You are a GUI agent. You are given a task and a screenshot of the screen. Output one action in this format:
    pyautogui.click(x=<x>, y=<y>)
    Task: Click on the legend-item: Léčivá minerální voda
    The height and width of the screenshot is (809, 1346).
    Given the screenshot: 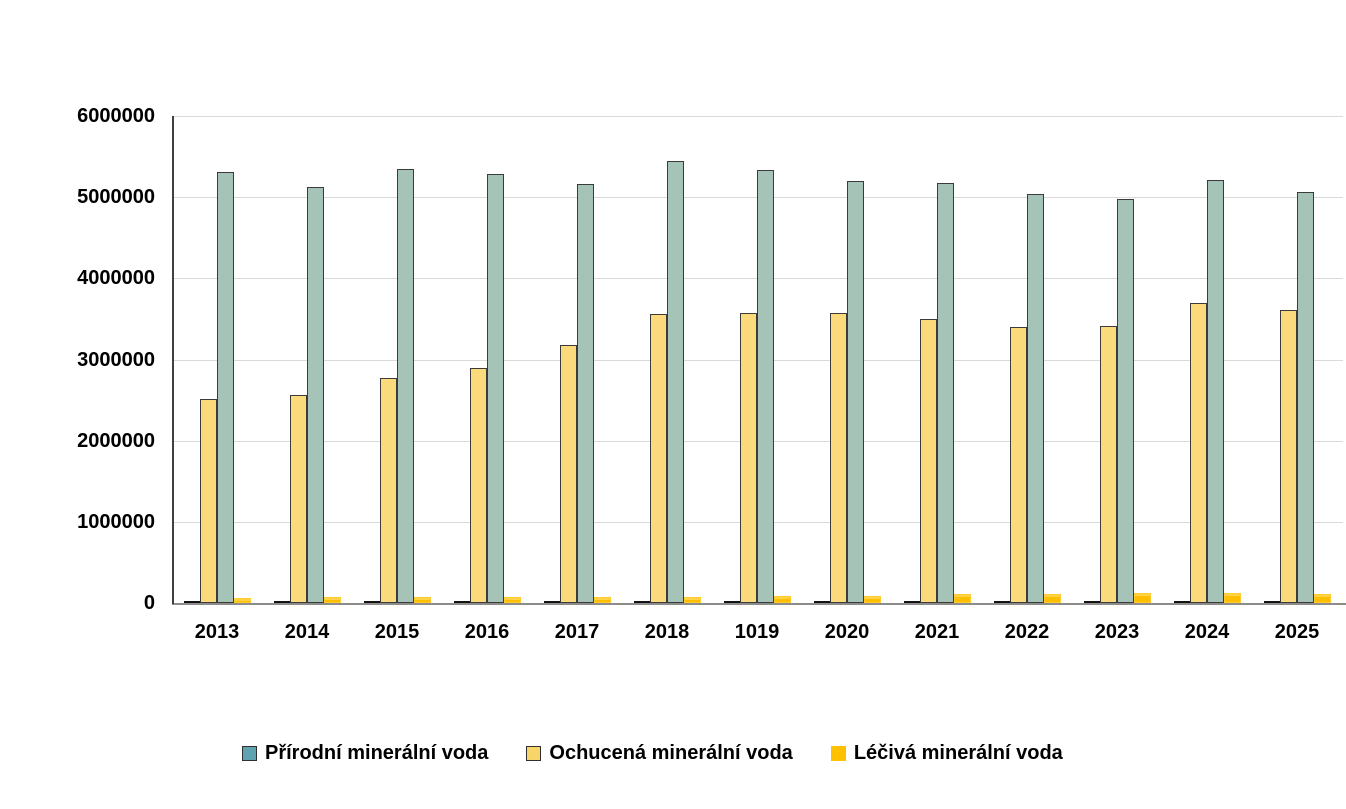 What is the action you would take?
    pyautogui.click(x=946, y=753)
    